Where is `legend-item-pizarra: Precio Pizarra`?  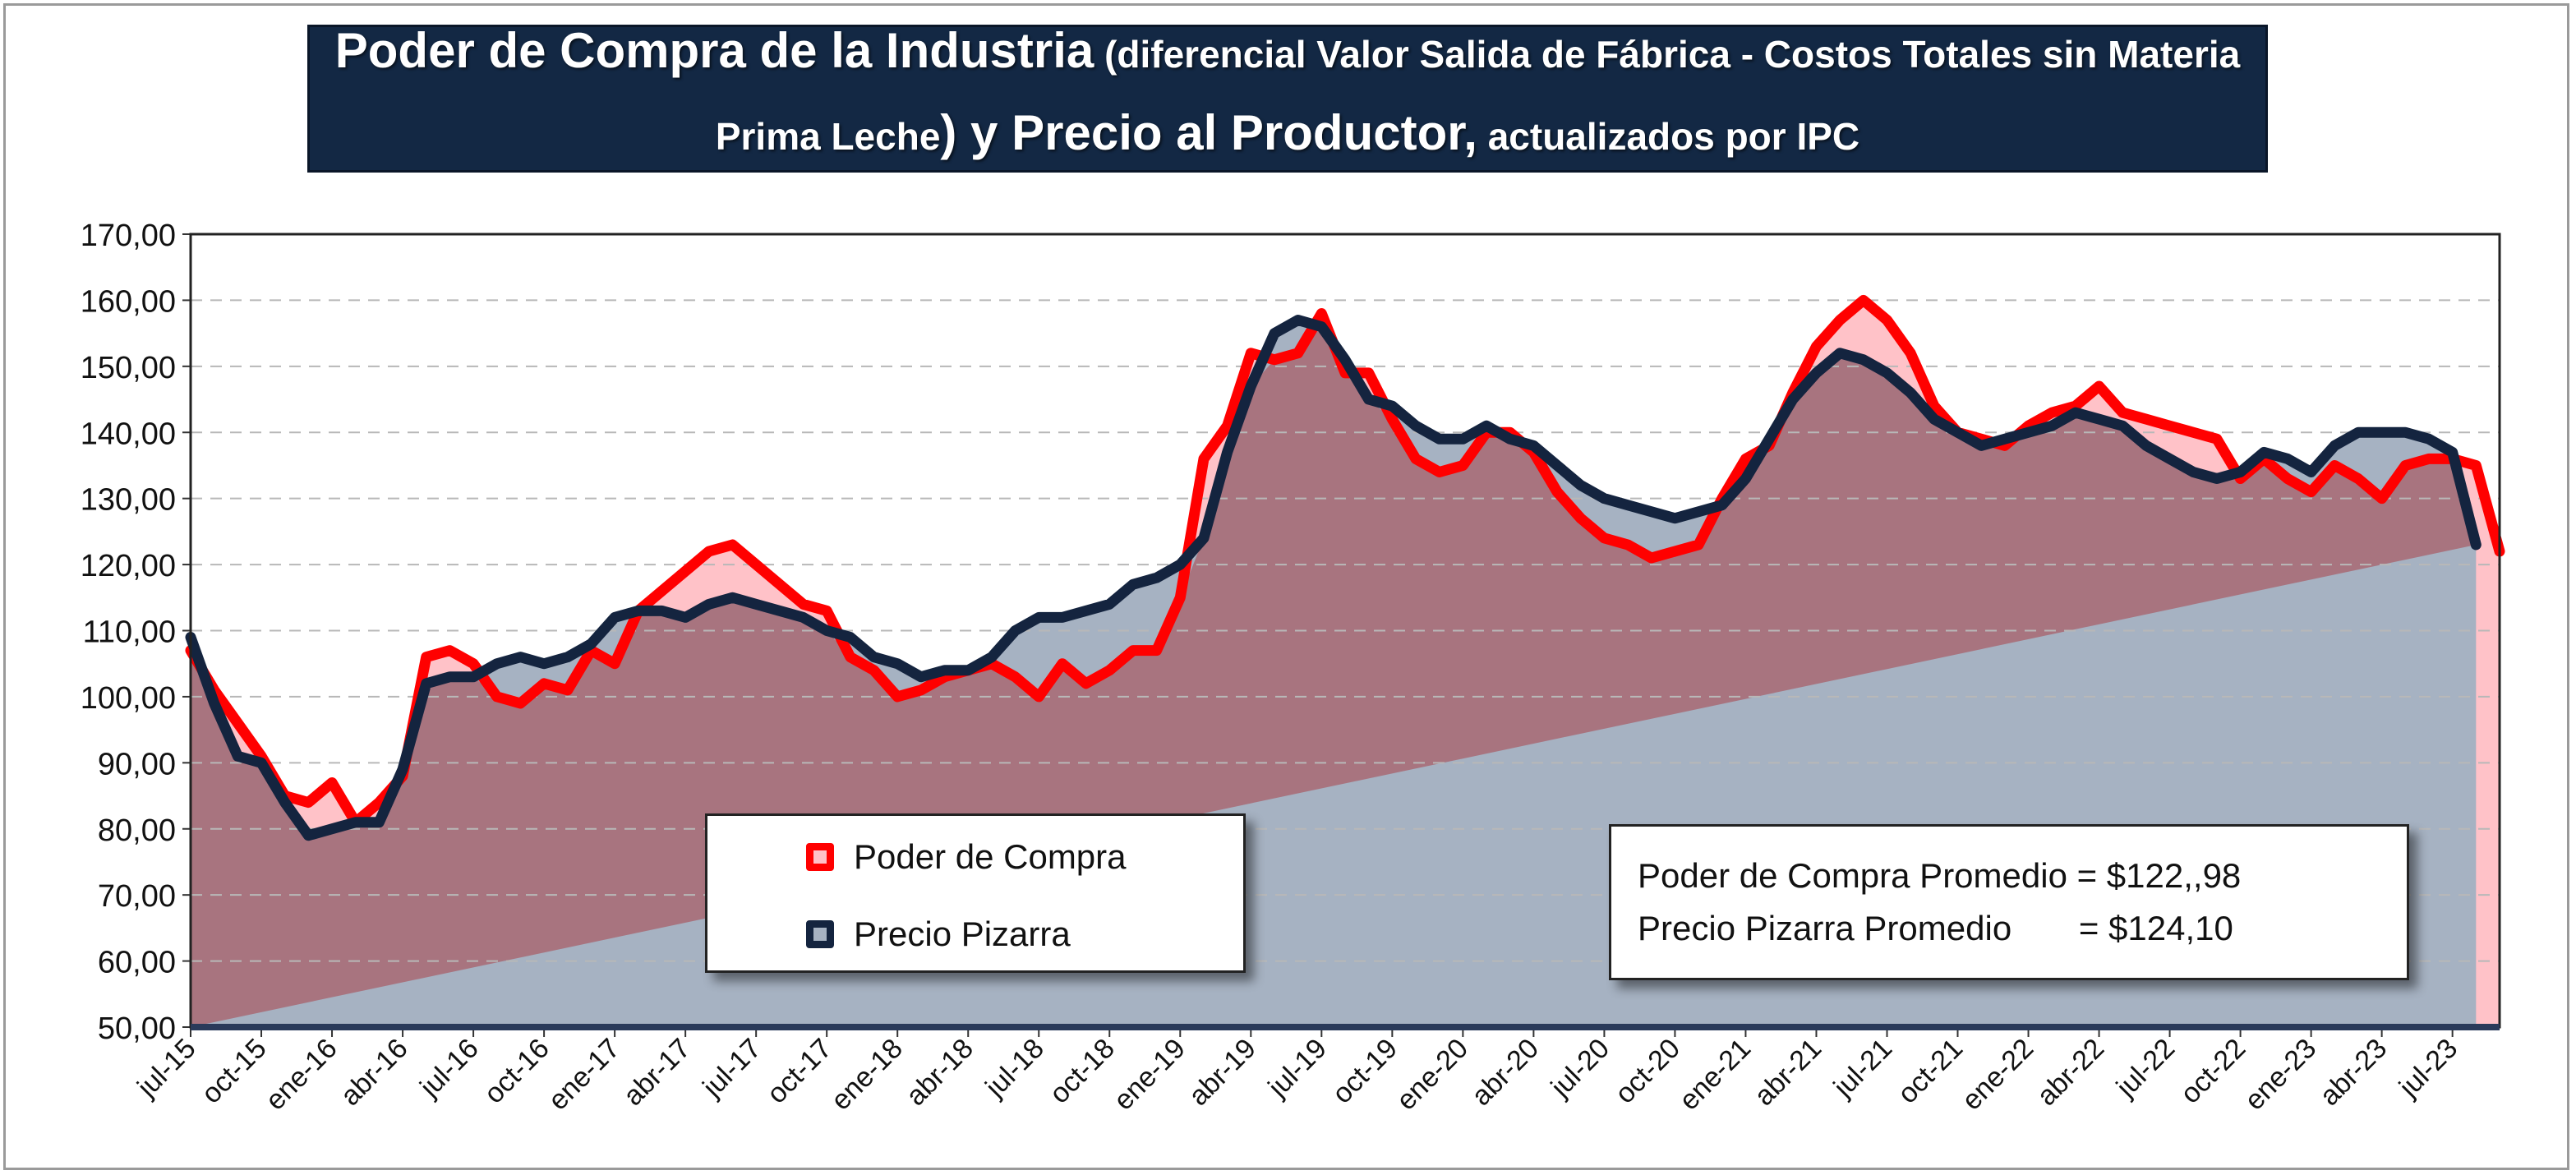
legend-item-pizarra: Precio Pizarra is located at coordinates (938, 934).